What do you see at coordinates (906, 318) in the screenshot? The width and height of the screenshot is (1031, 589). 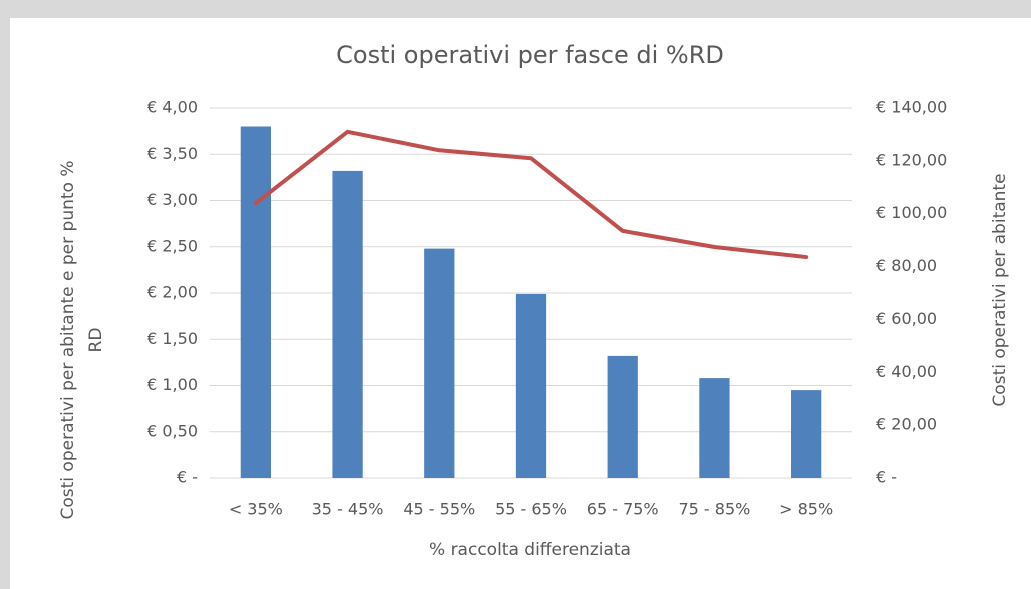 I see `y2-tick-label: € 60,00` at bounding box center [906, 318].